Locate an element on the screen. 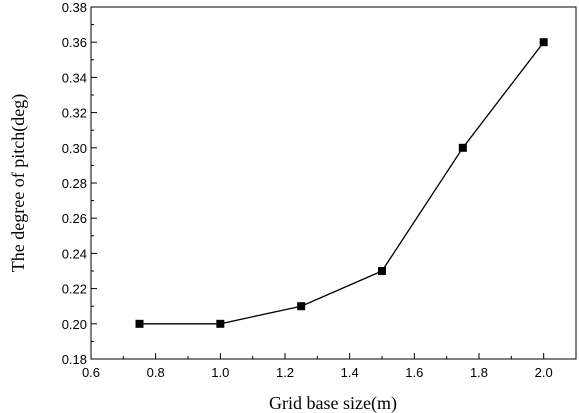  y-tick-label: 0.22 is located at coordinates (74, 289).